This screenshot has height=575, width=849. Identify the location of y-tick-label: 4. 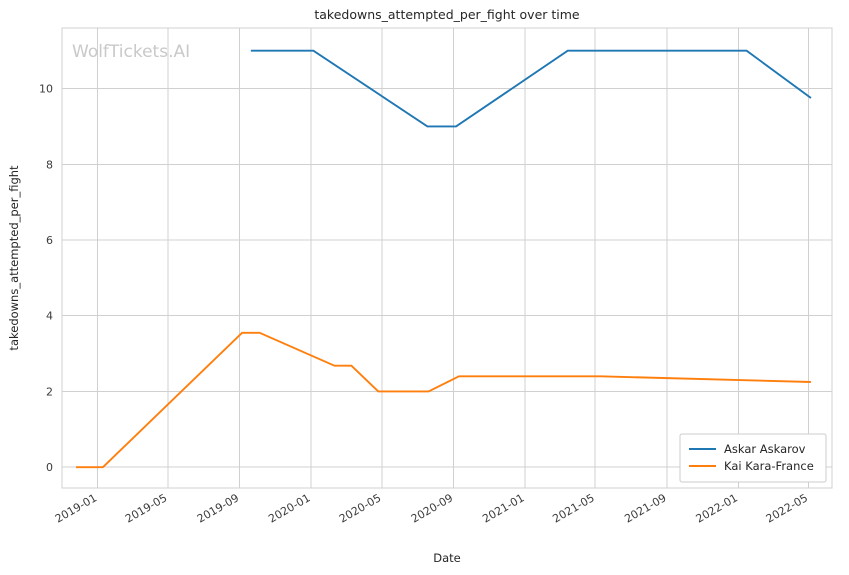
(49, 316).